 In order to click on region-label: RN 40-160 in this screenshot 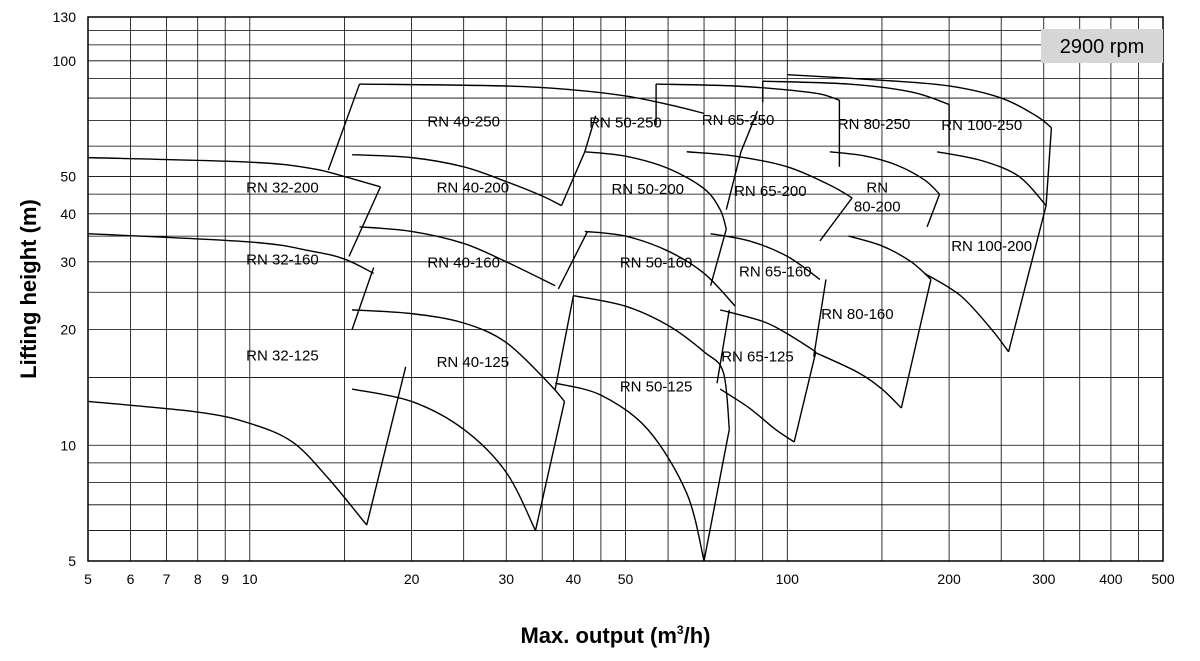, I will do `click(463, 262)`.